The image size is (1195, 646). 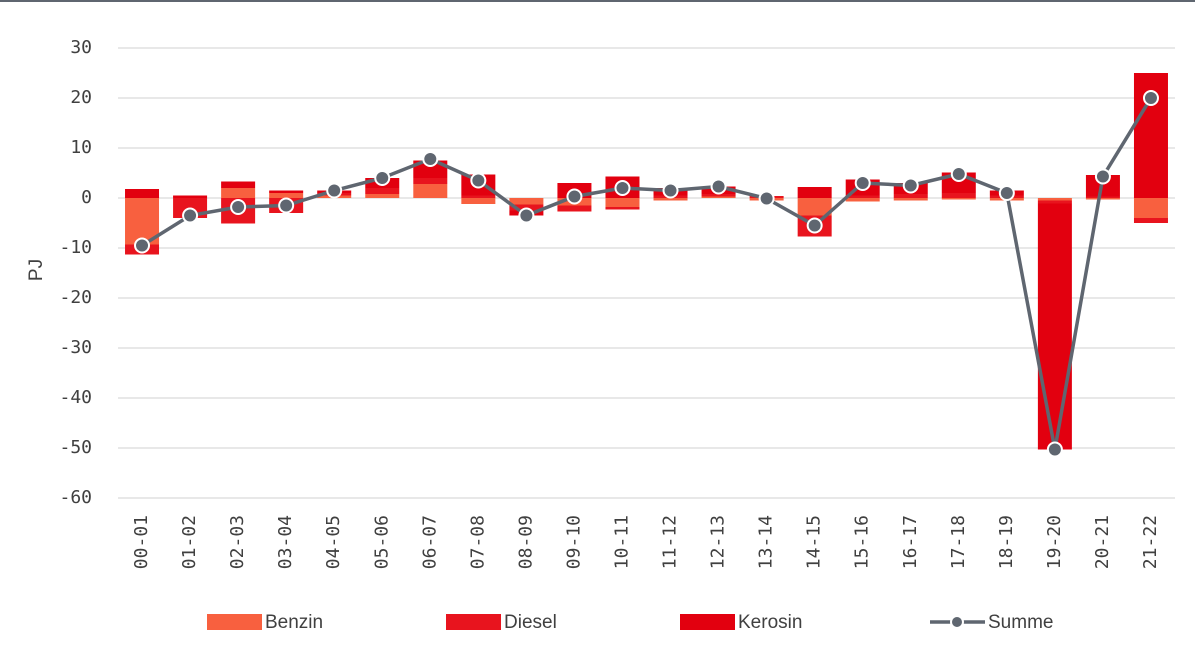 I want to click on x-tick-label: 21-22, so click(x=1150, y=542).